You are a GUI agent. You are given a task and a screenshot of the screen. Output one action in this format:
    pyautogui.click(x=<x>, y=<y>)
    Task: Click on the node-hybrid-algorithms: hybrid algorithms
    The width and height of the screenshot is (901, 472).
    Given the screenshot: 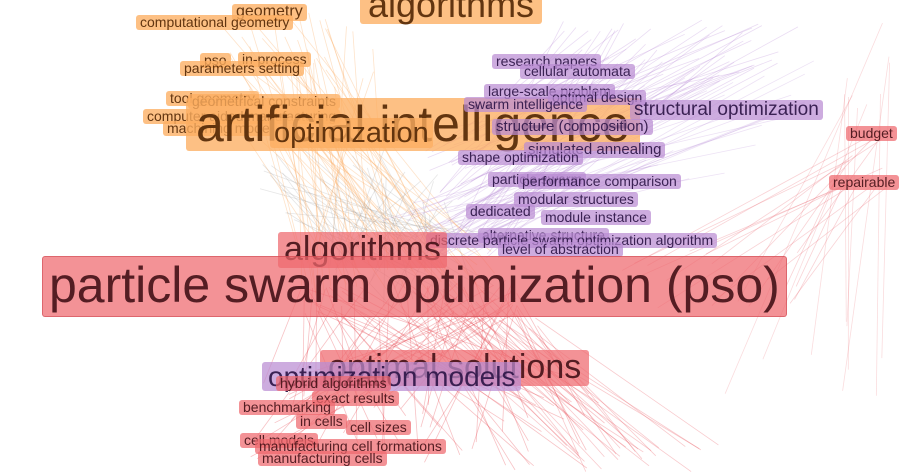 What is the action you would take?
    pyautogui.click(x=333, y=383)
    